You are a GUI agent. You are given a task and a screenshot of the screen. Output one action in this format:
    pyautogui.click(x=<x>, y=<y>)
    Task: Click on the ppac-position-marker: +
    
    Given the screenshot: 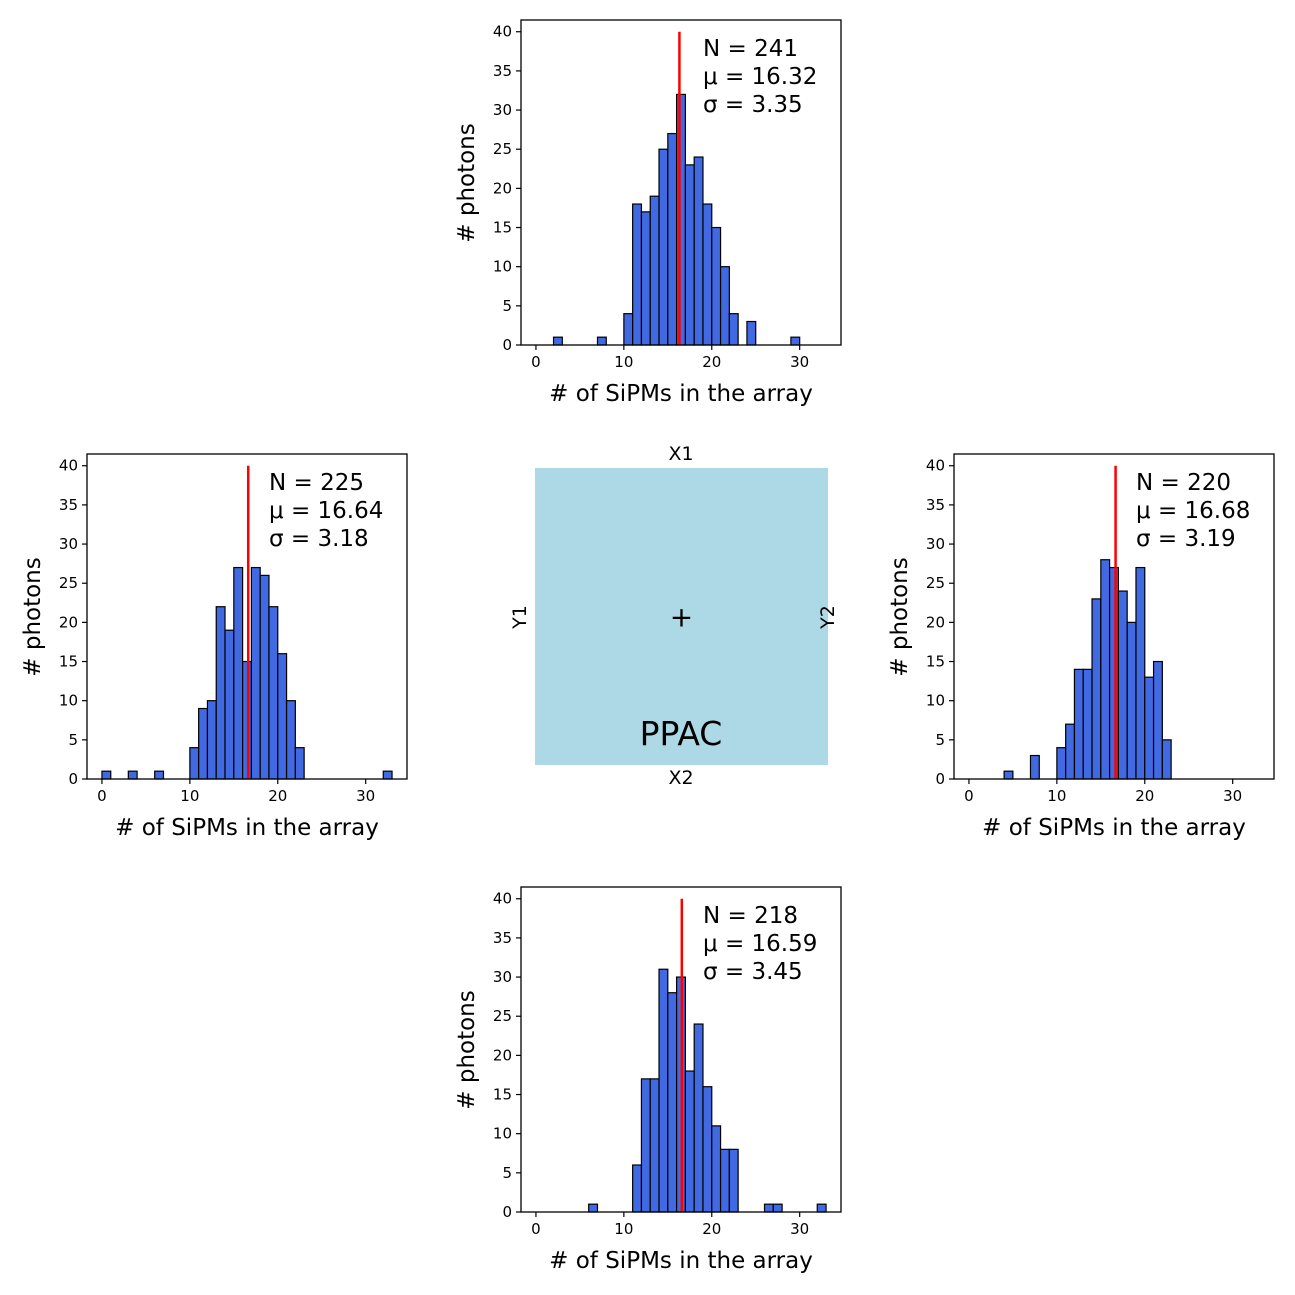 What is the action you would take?
    pyautogui.click(x=681, y=617)
    